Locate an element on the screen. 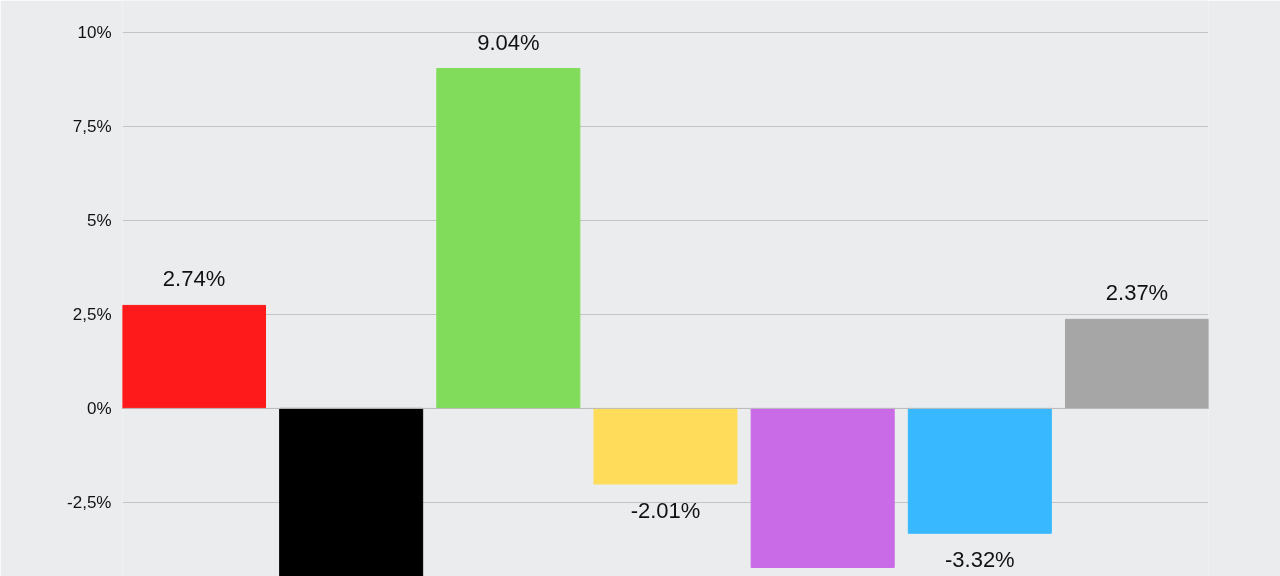  data-label: 9.04% is located at coordinates (508, 42).